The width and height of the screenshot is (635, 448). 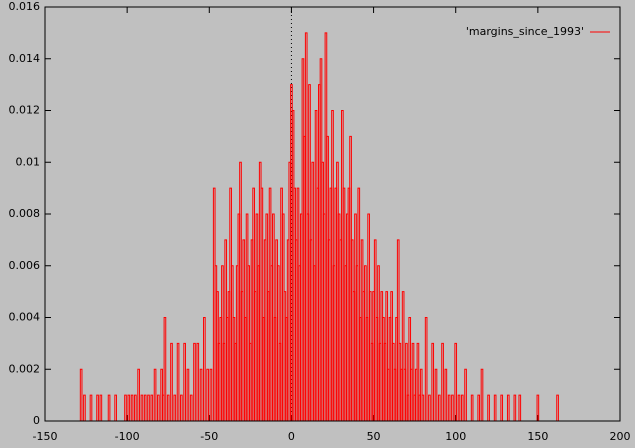 What do you see at coordinates (25, 265) in the screenshot?
I see `y-tick-label: 0.006` at bounding box center [25, 265].